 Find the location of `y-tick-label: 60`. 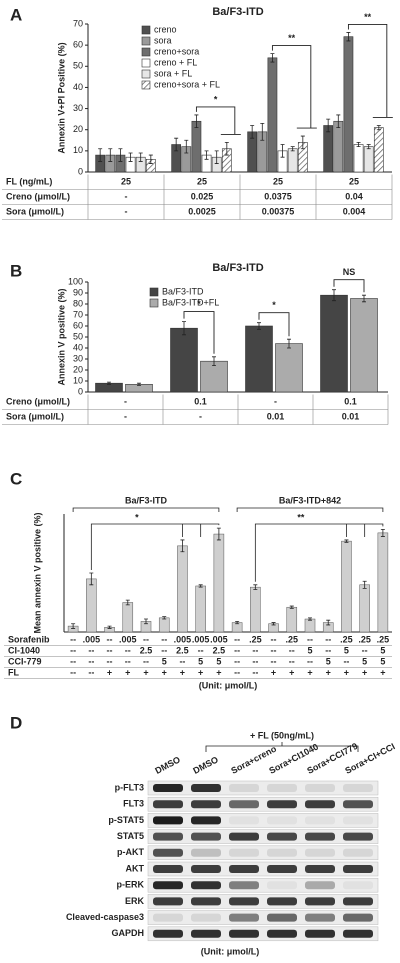

y-tick-label: 60 is located at coordinates (78, 325).